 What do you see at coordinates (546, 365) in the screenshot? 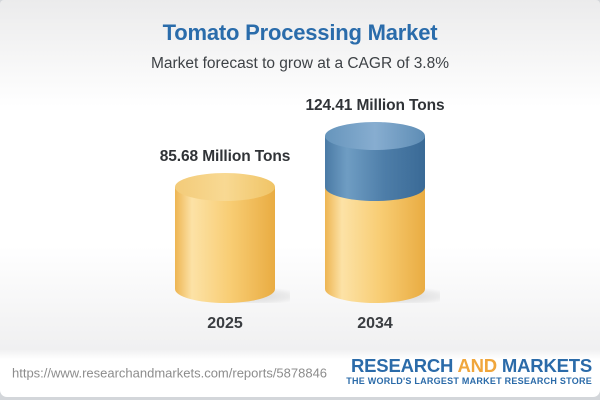
I see `logo-word-markets: MARKETS` at bounding box center [546, 365].